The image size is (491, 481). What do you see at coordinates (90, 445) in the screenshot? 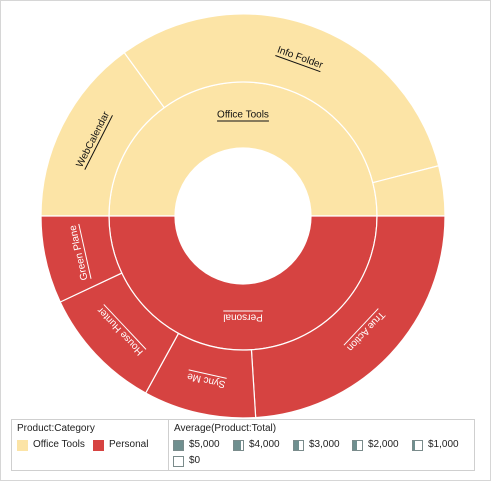
I see `legend-category: Product:Category Office Tools Personal` at bounding box center [90, 445].